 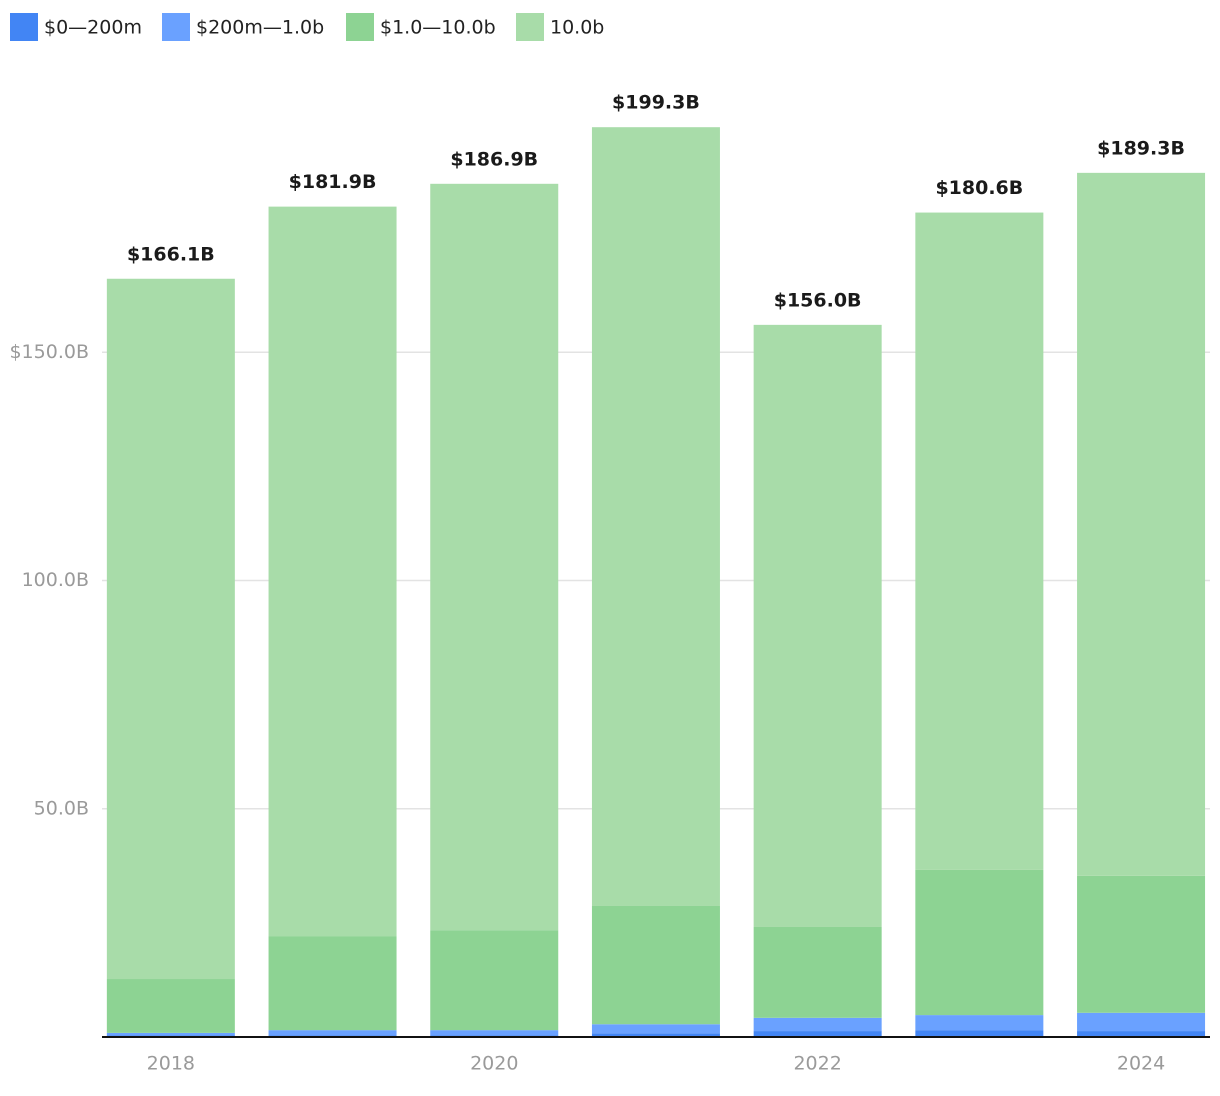 I want to click on legend-label: $0—200m, so click(x=93, y=28).